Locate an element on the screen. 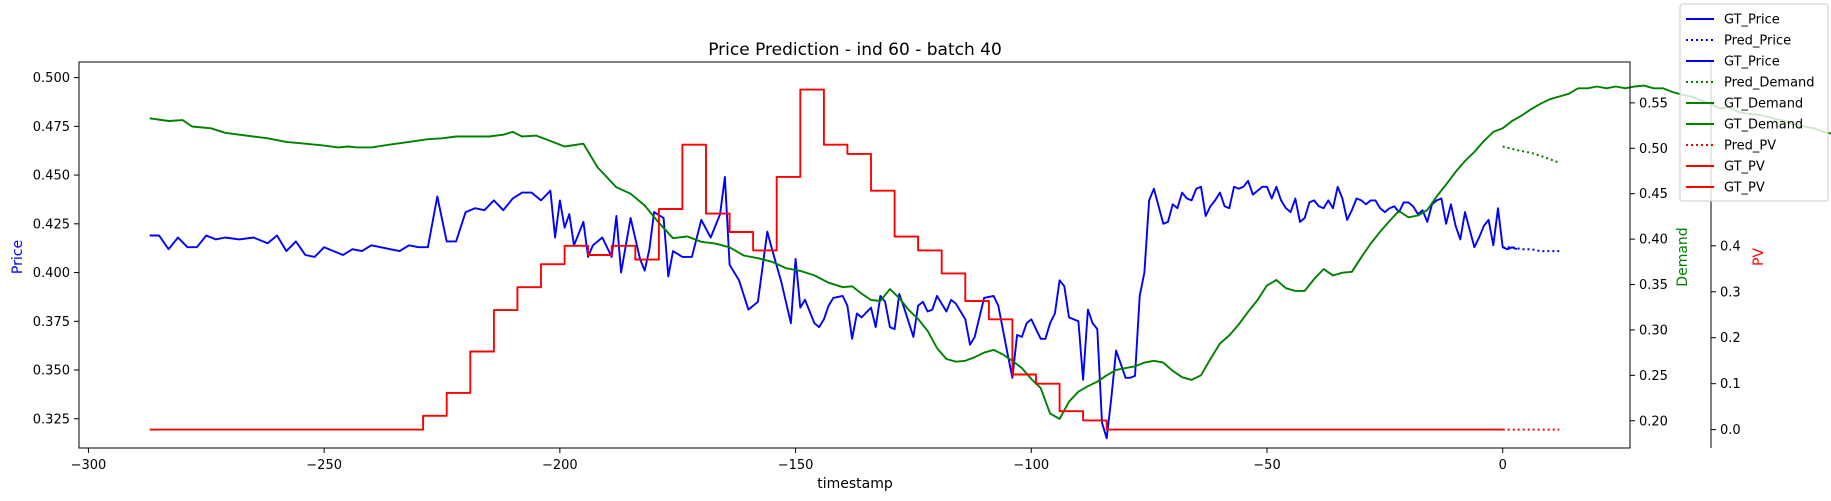 The image size is (1831, 501). price-axis-label: Price is located at coordinates (18, 257).